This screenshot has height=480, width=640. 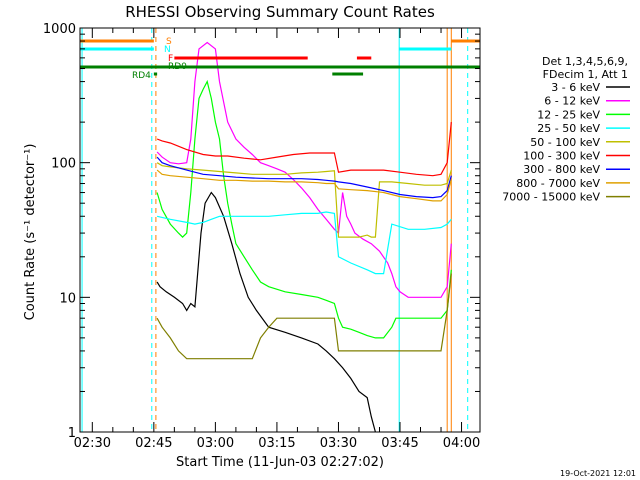 I want to click on legend-label: 800 - 7000 keV, so click(x=558, y=183).